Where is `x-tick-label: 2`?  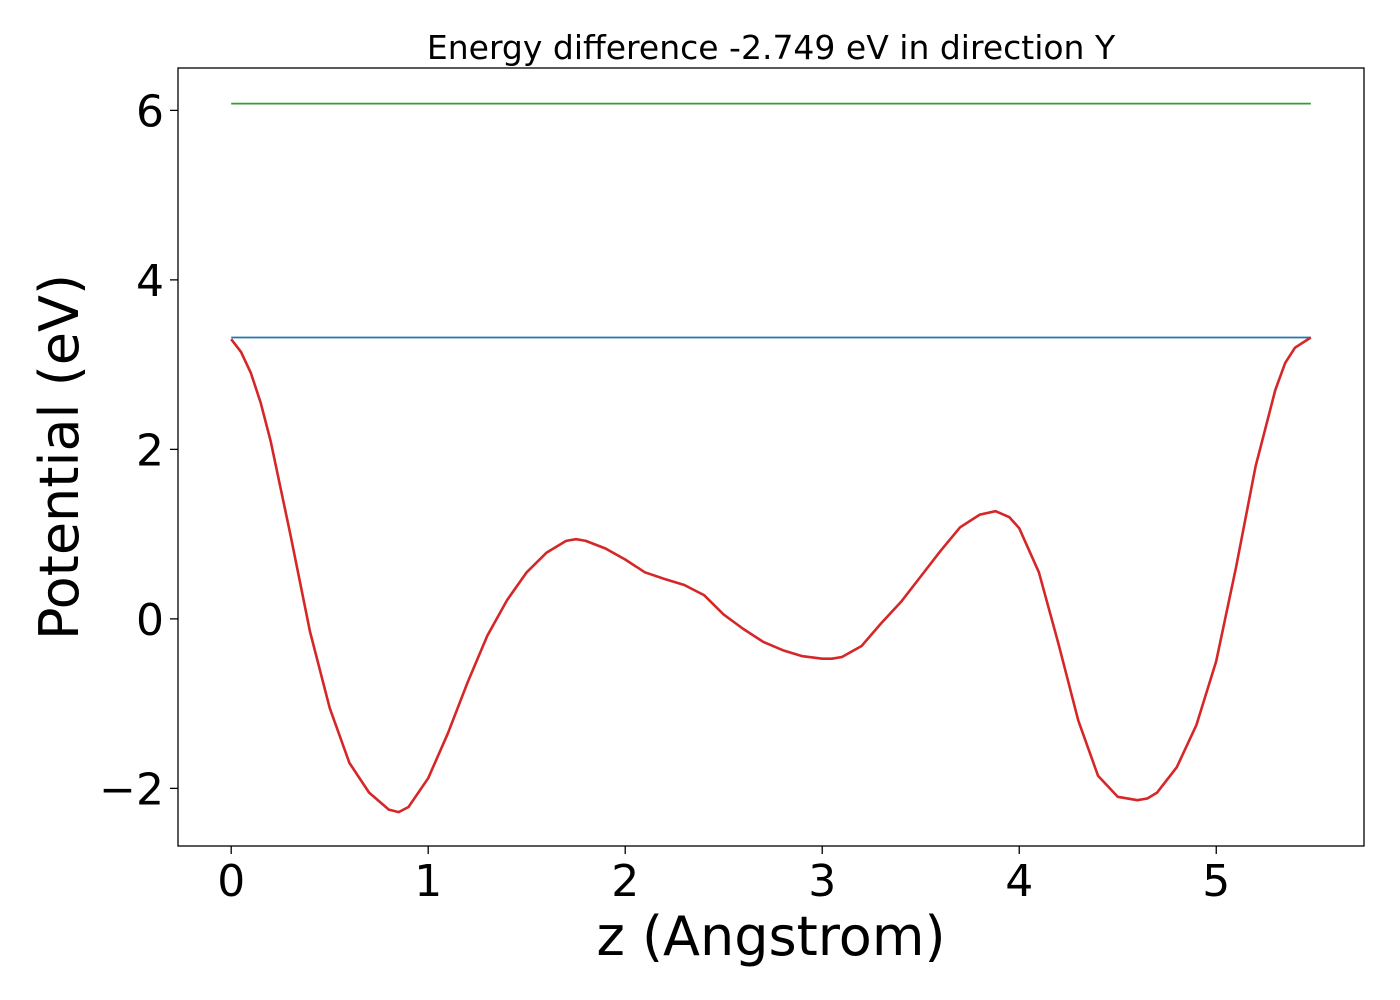 x-tick-label: 2 is located at coordinates (625, 881).